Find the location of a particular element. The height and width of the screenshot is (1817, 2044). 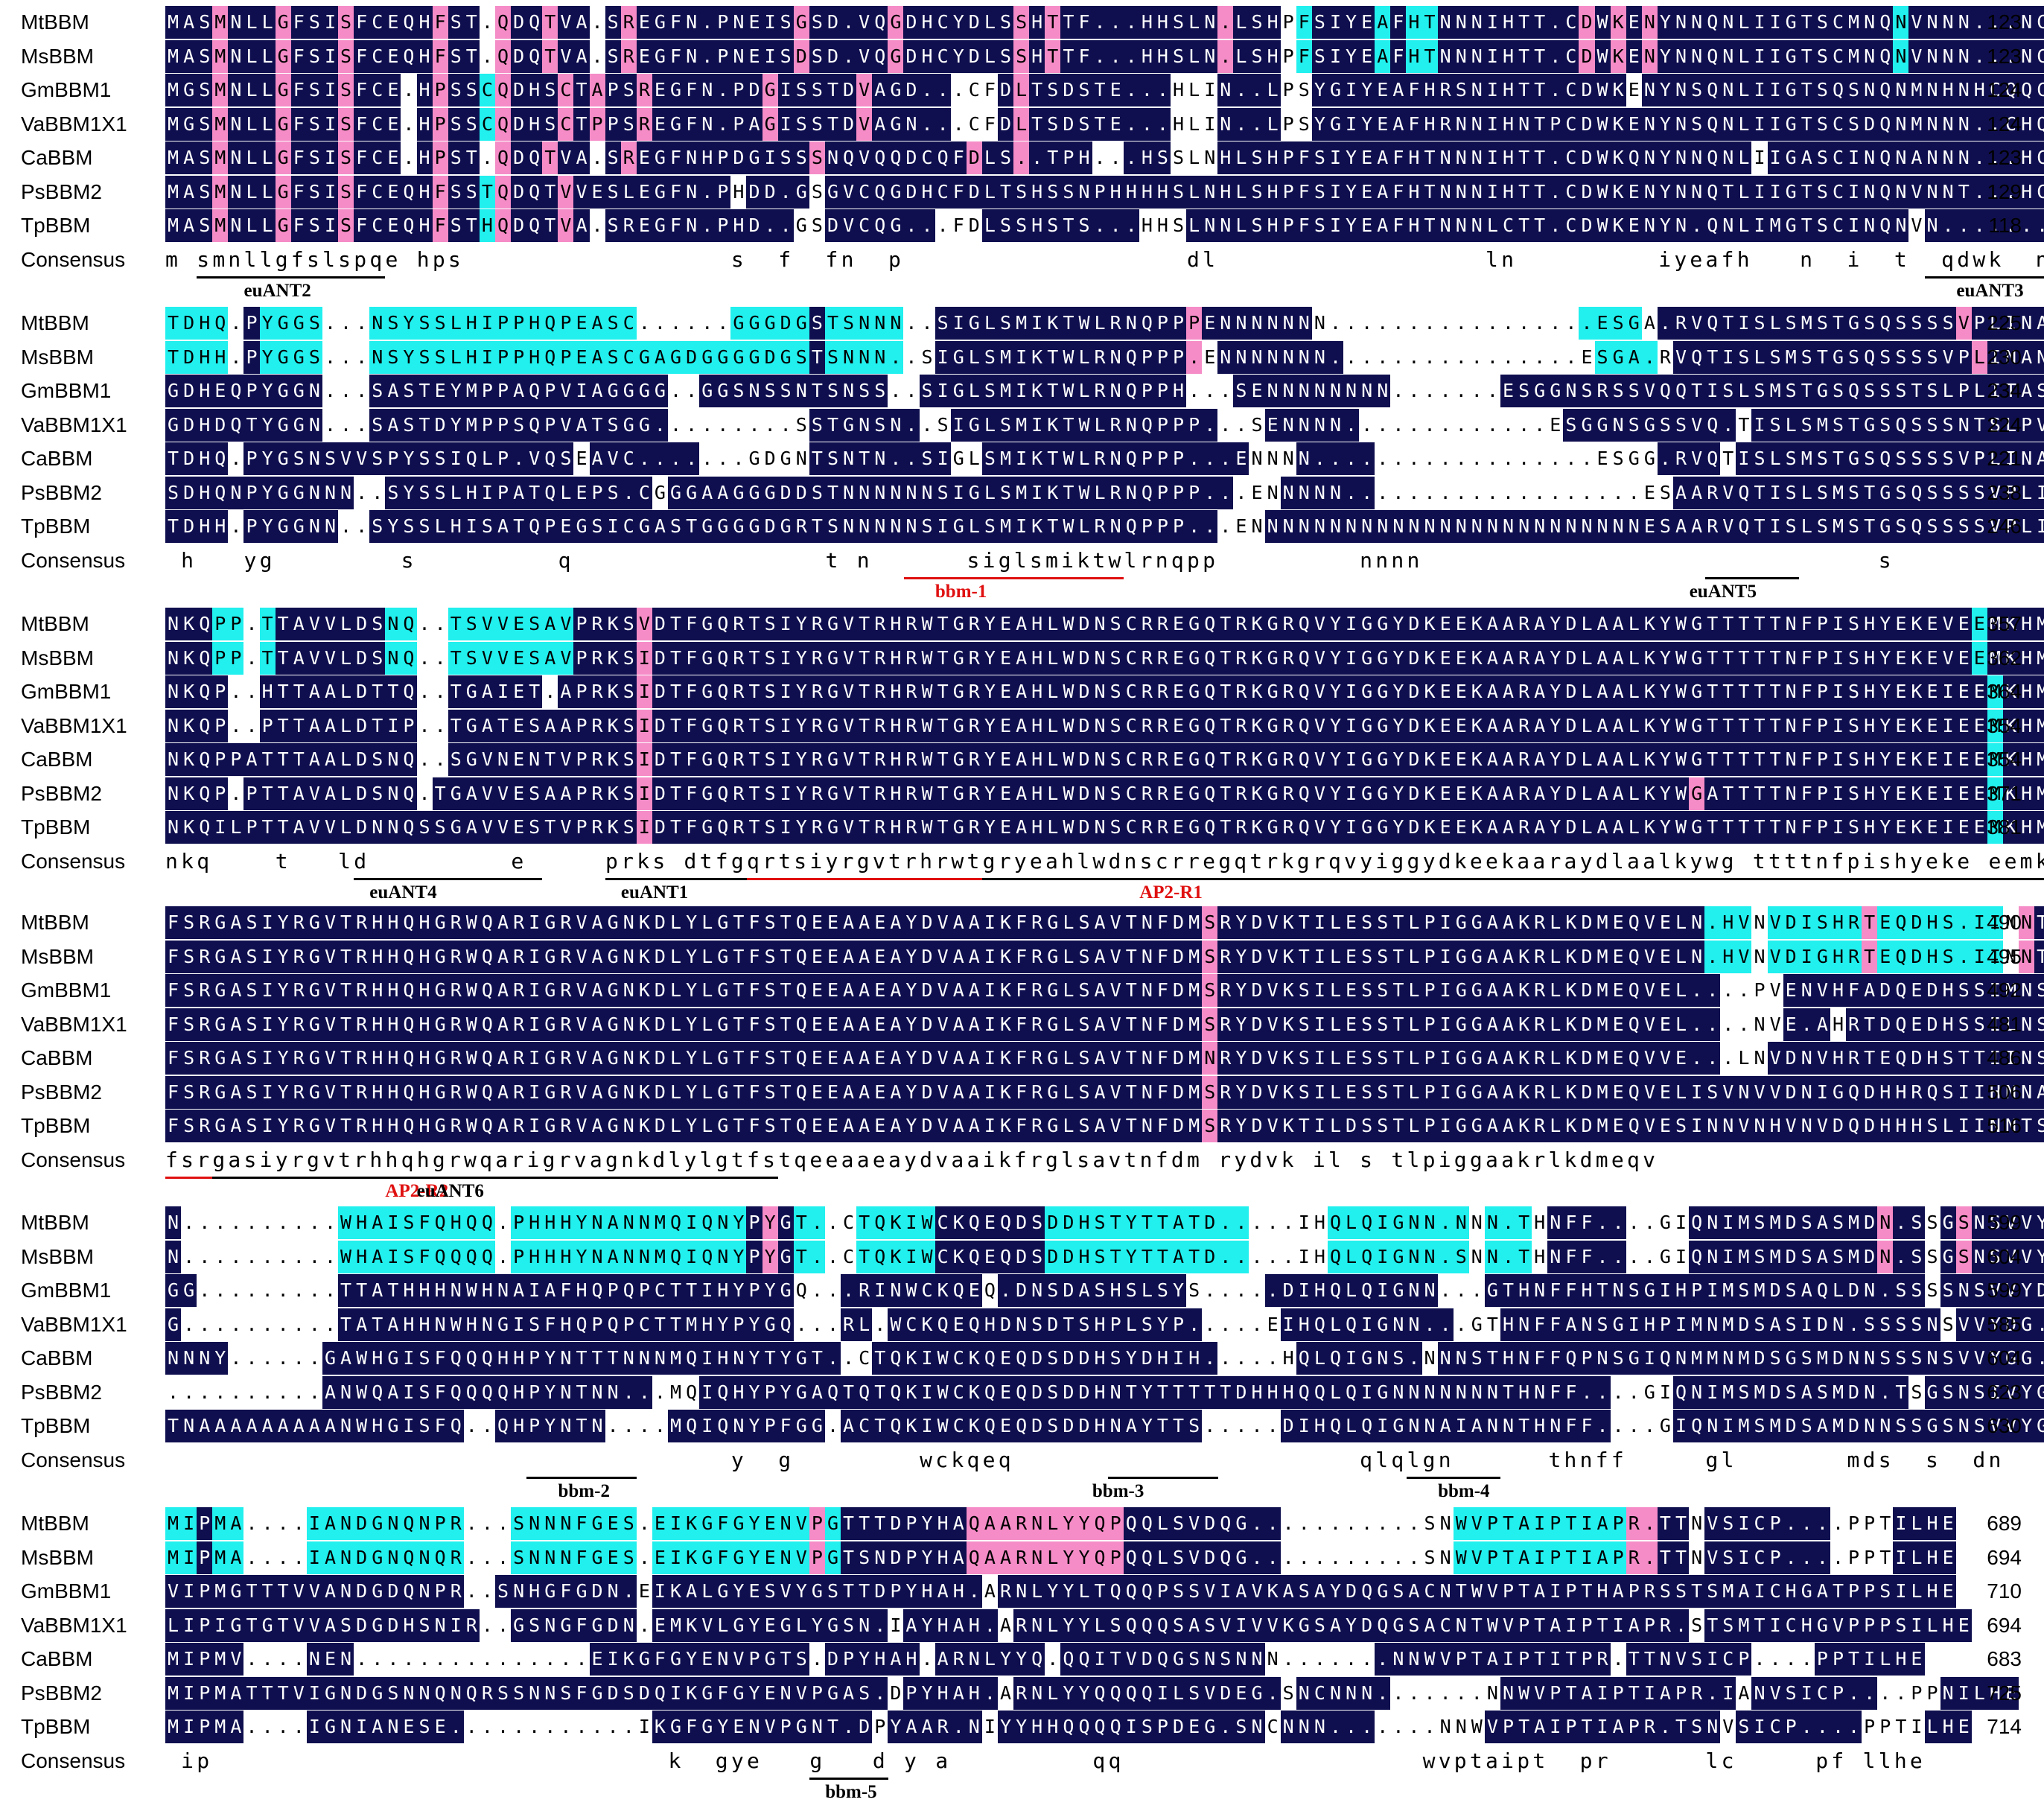

residue: F is located at coordinates (692, 624).